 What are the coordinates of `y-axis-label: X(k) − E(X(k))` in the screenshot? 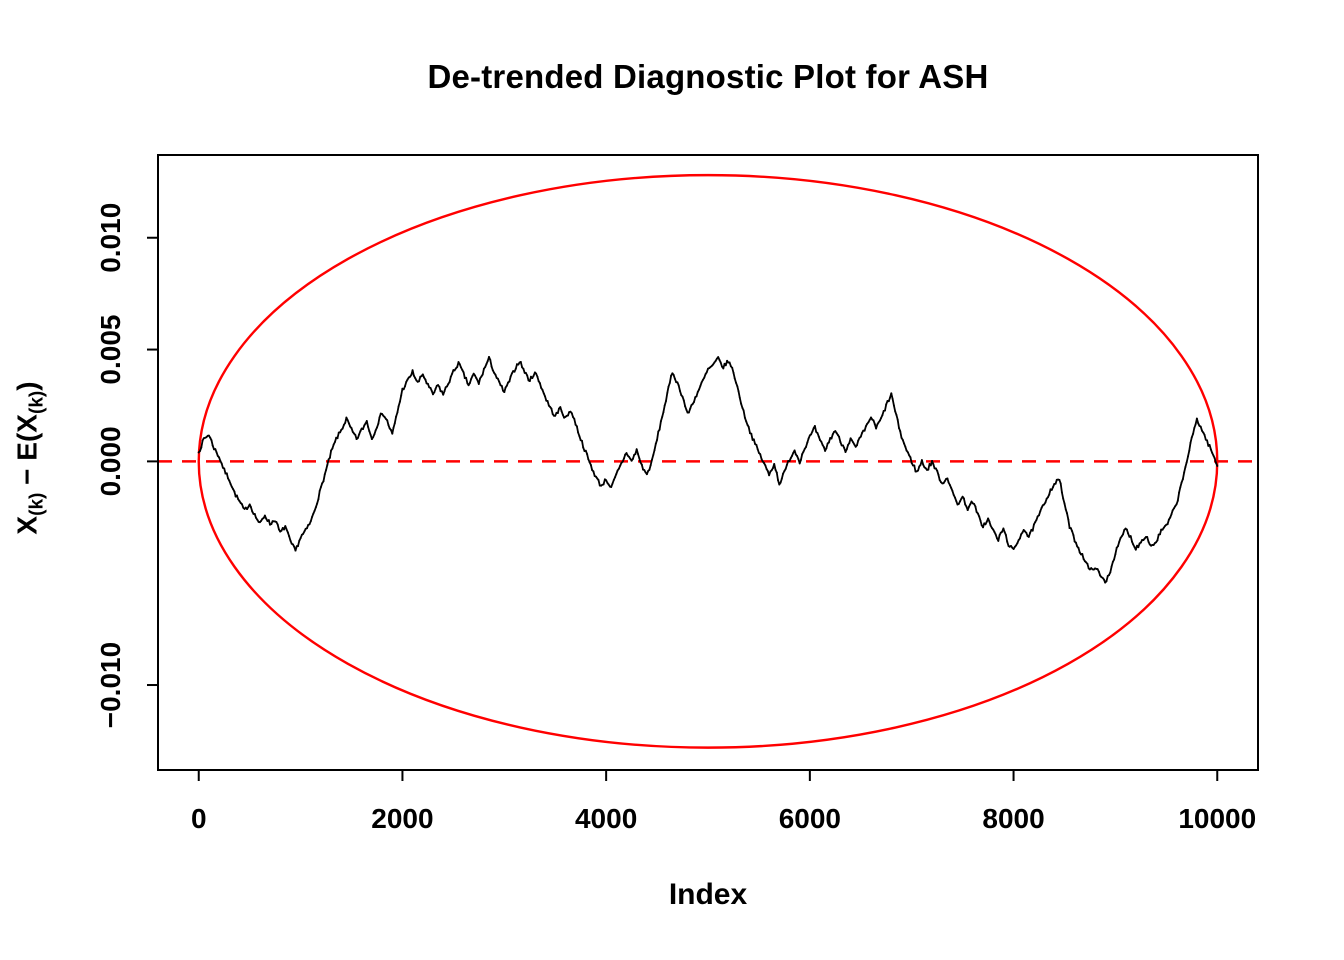 It's located at (29, 457).